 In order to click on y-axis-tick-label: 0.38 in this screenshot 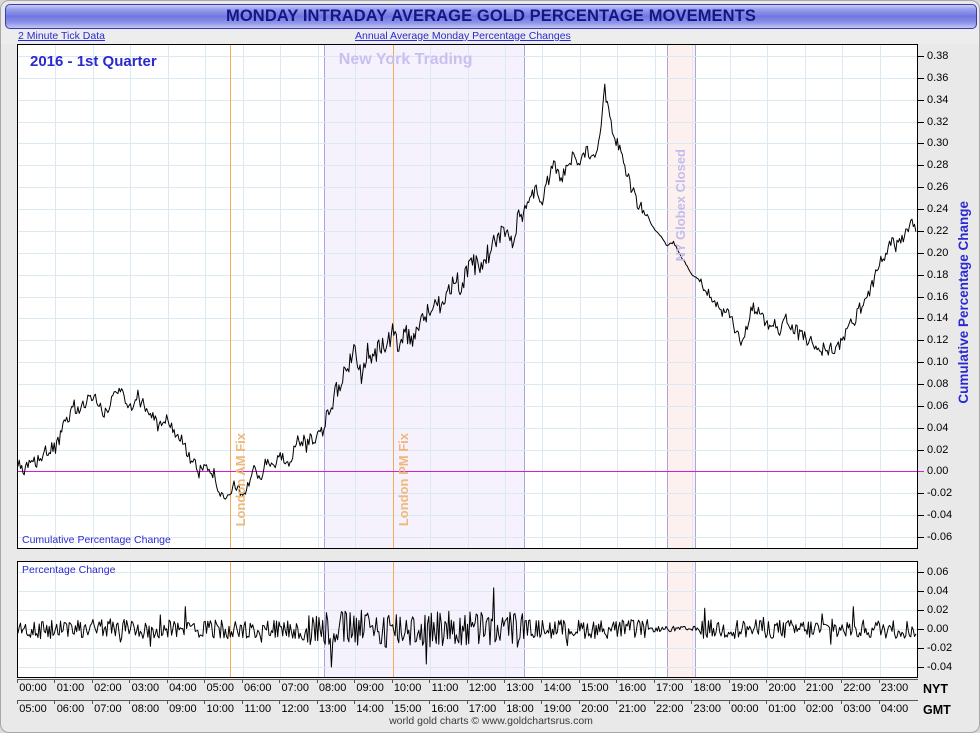, I will do `click(938, 55)`.